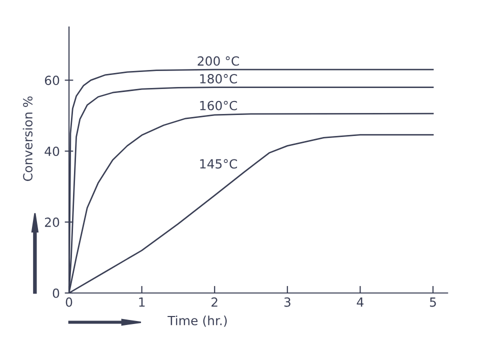  I want to click on x-tick-label: 0, so click(69, 302).